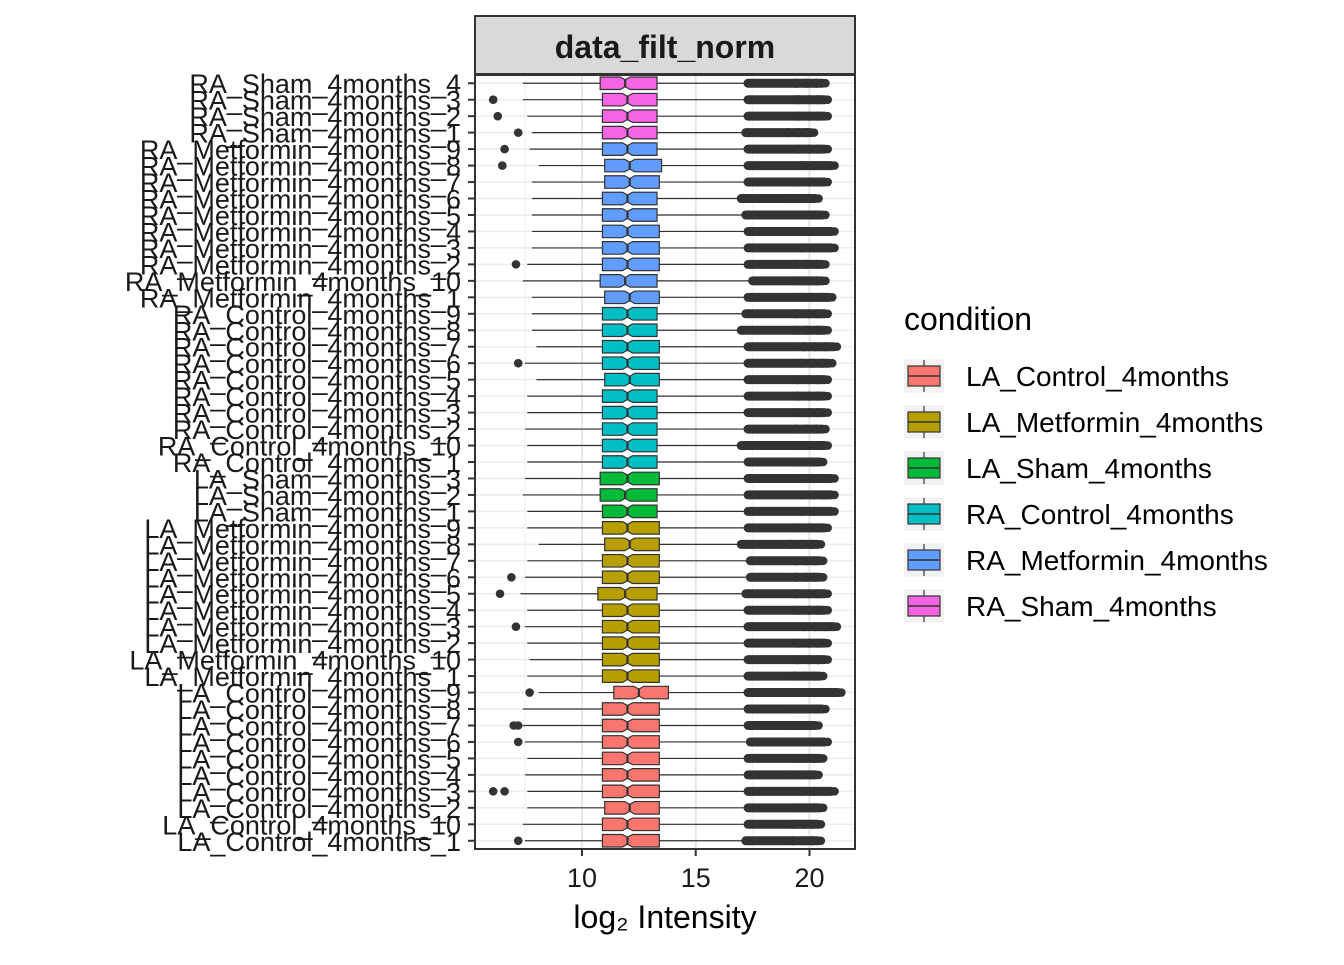  Describe the element at coordinates (319, 776) in the screenshot. I see `y-tick-label: LA_Control_4months_4` at that location.